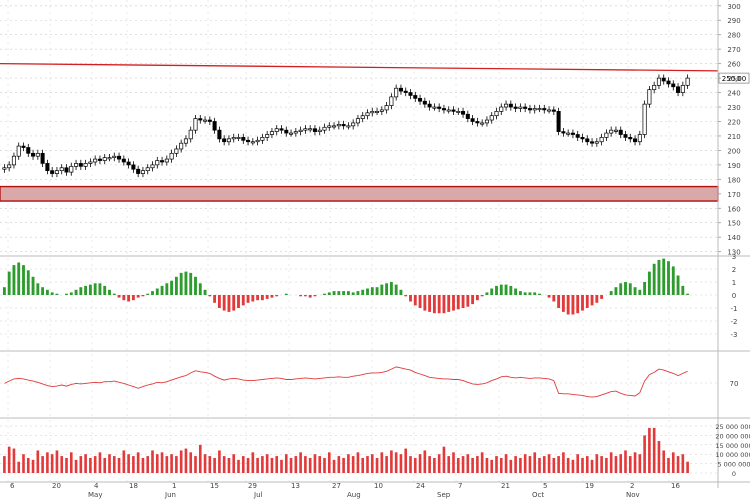  Describe the element at coordinates (214, 486) in the screenshot. I see `day-tick-label: 15` at that location.